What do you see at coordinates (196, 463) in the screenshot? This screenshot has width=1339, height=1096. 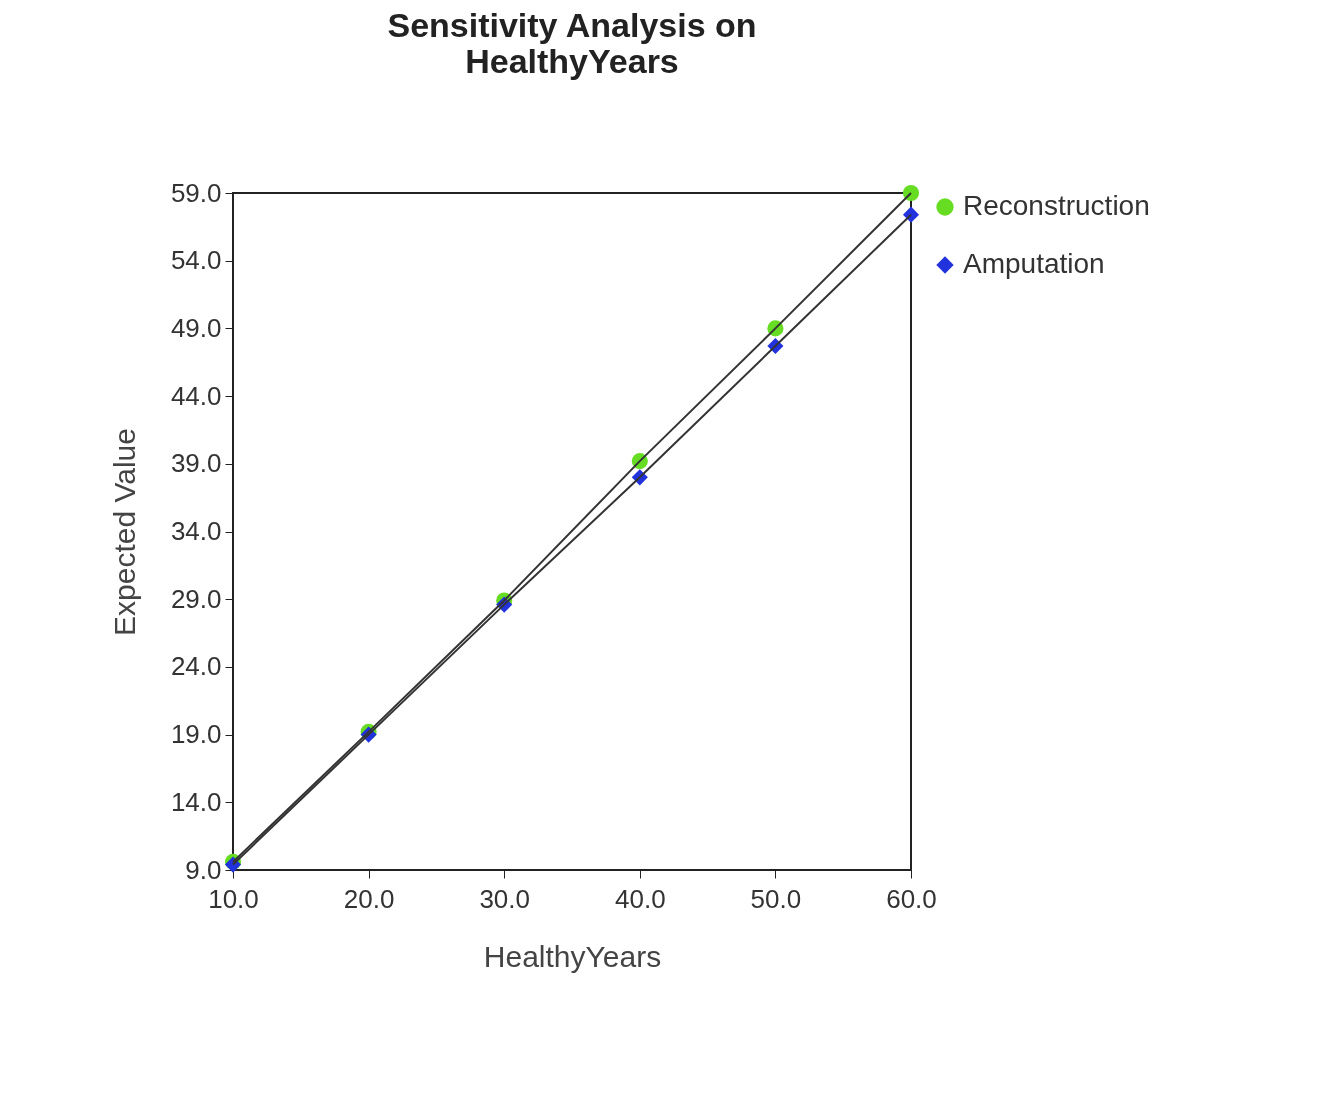 I see `y-tick-label: 39.0` at bounding box center [196, 463].